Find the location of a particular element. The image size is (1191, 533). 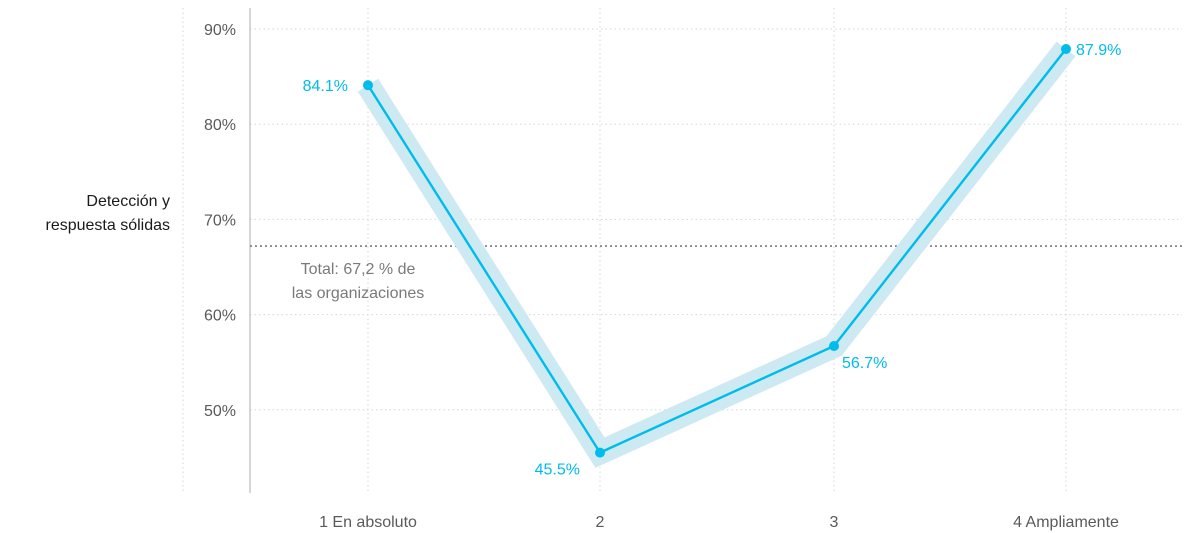

y-axis-label-line-2: respuesta sólidas is located at coordinates (107, 225).